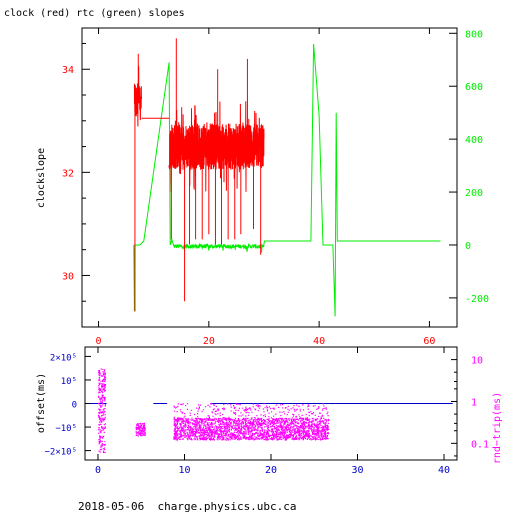 Image resolution: width=512 pixels, height=512 pixels. What do you see at coordinates (68, 173) in the screenshot?
I see `top-y-tick-label: 32` at bounding box center [68, 173].